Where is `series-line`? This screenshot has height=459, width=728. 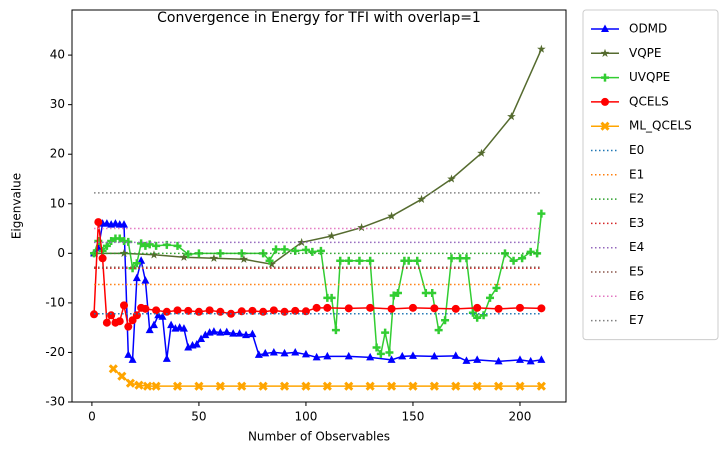
series-line is located at coordinates (317, 275).